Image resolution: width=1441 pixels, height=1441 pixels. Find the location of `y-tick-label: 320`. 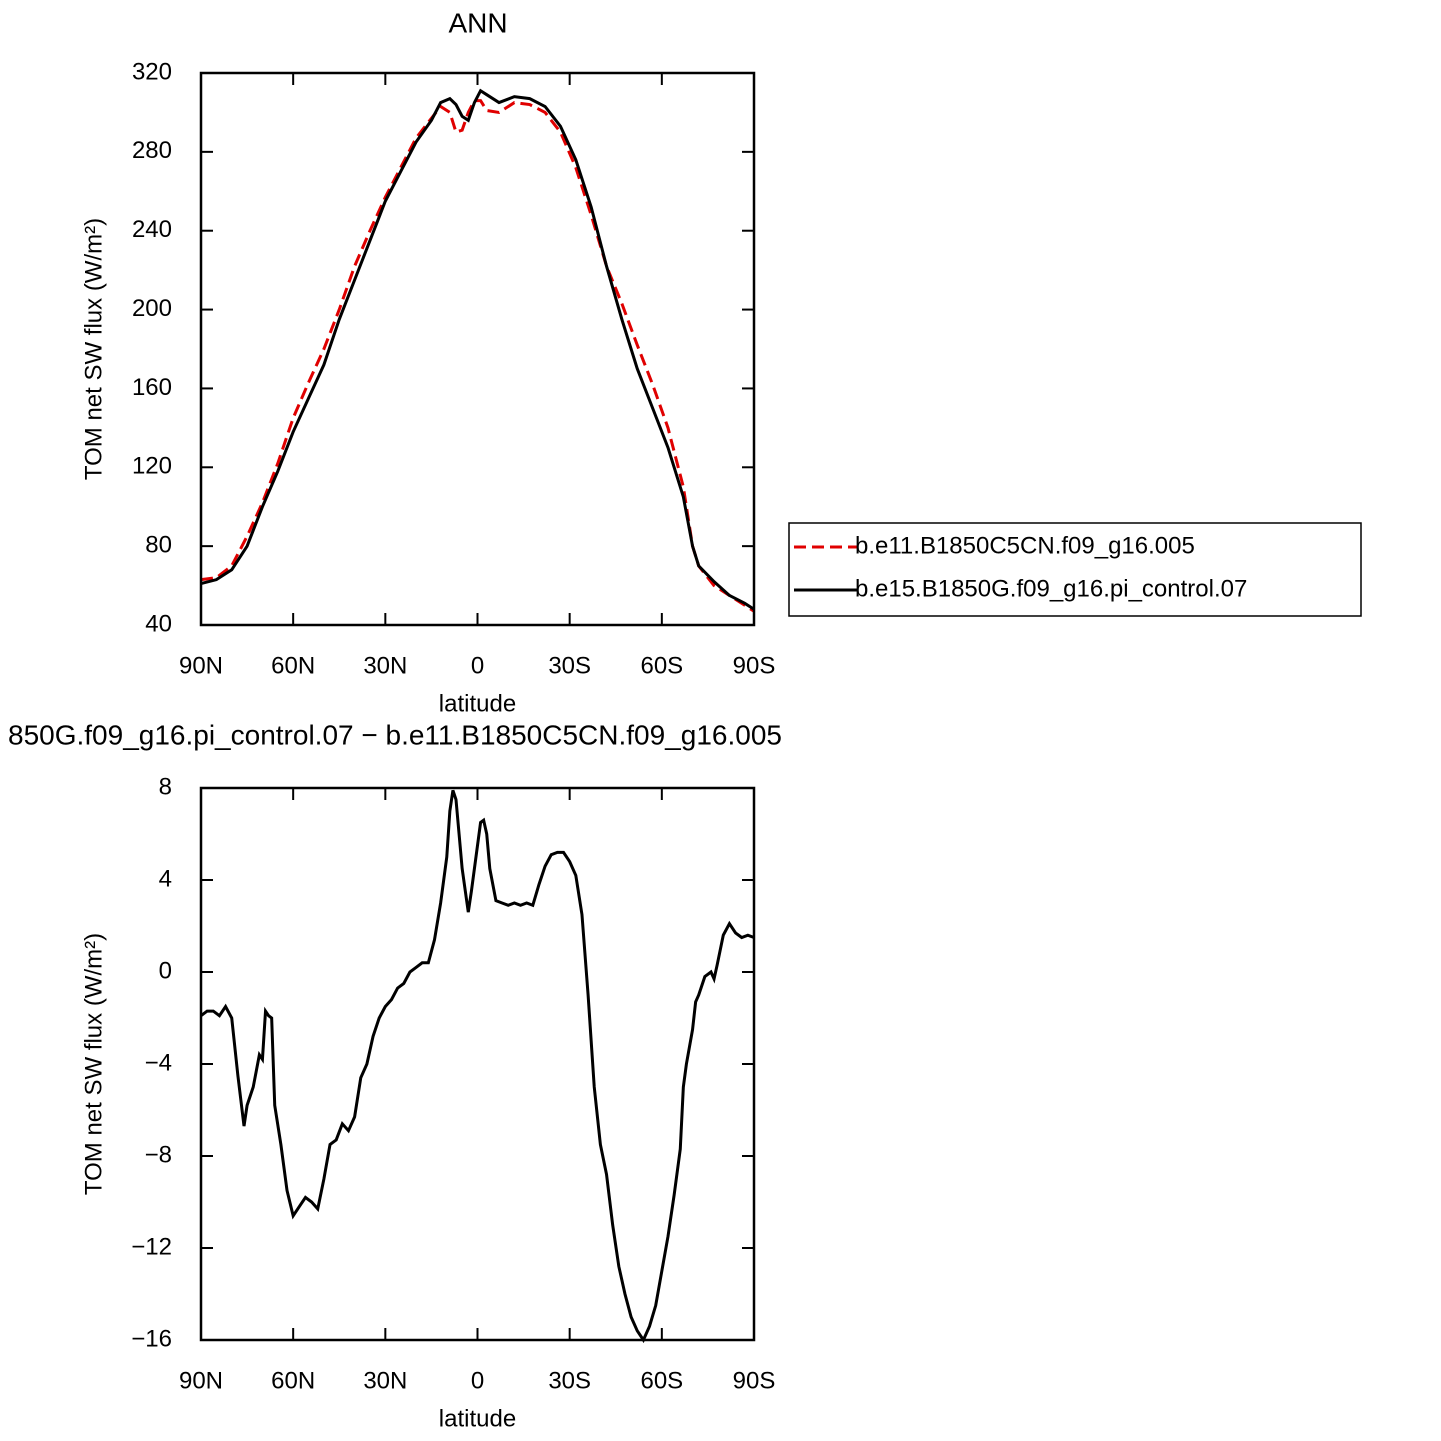

y-tick-label: 320 is located at coordinates (152, 71).